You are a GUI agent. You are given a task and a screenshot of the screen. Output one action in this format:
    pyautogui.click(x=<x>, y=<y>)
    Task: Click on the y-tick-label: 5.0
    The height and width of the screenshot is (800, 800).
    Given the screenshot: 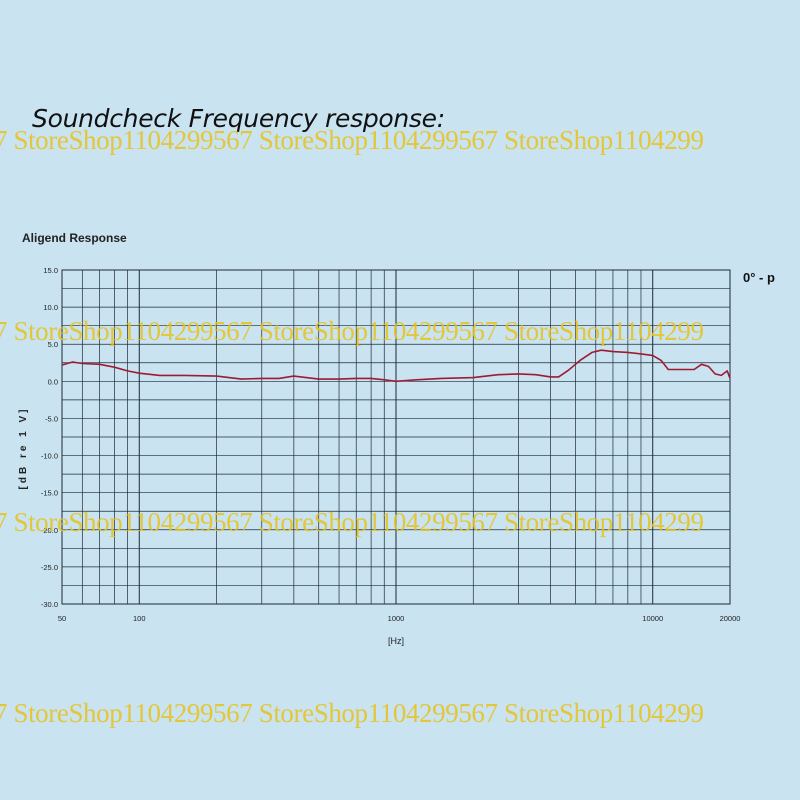 What is the action you would take?
    pyautogui.click(x=53, y=344)
    